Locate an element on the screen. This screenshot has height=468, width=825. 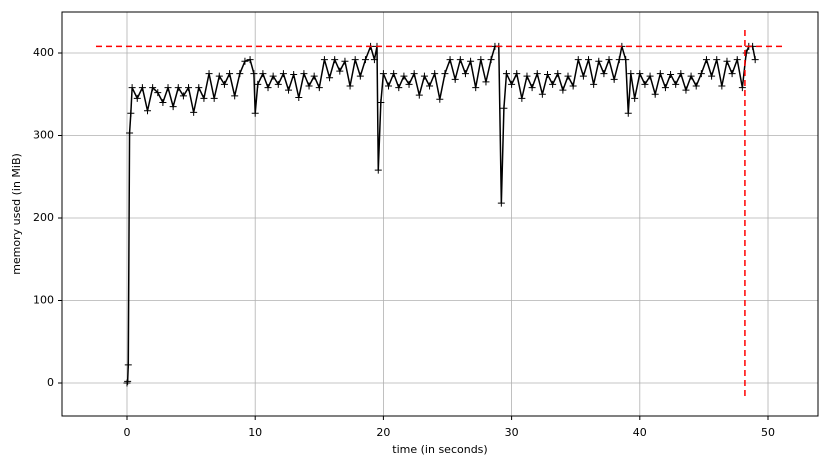
x-tick-label: 40 is located at coordinates (640, 432).